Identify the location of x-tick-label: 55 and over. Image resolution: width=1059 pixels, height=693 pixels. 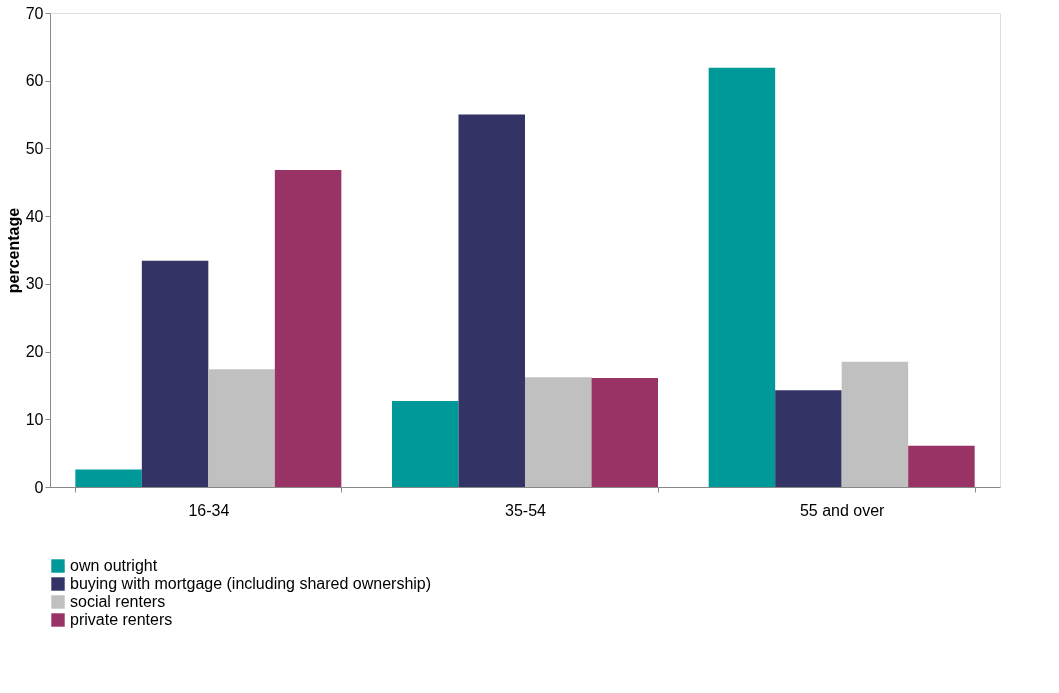
(842, 510).